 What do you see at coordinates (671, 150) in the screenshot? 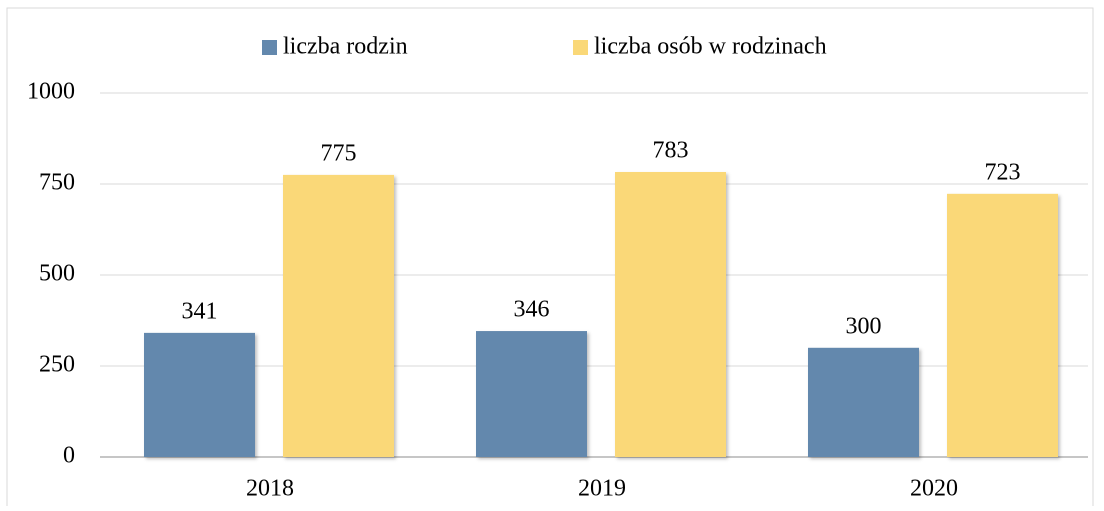
I see `data-label: 783` at bounding box center [671, 150].